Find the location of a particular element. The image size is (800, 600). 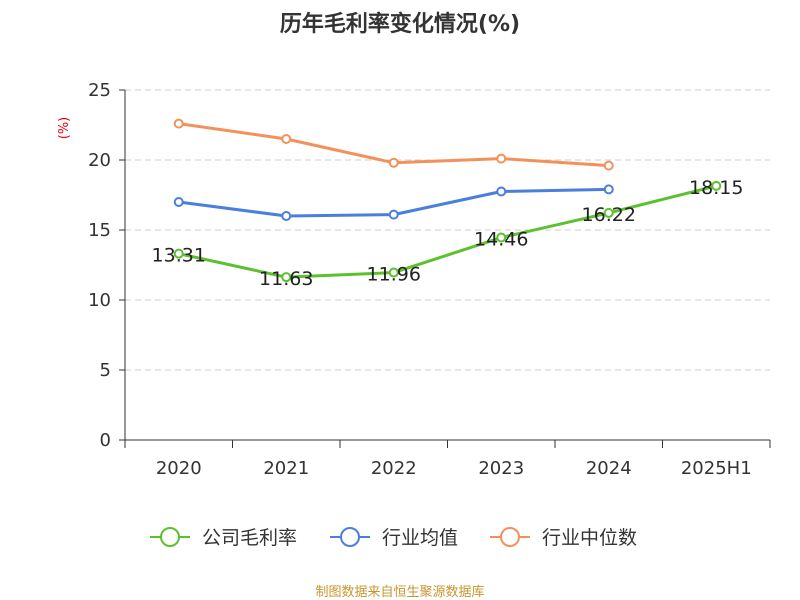

data-label: 18.15 is located at coordinates (716, 188).